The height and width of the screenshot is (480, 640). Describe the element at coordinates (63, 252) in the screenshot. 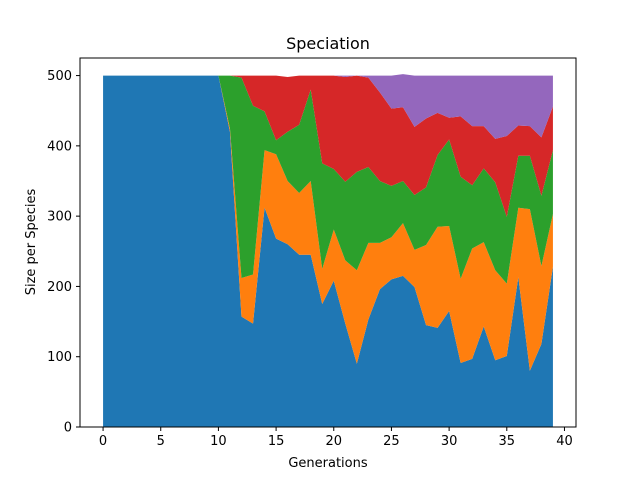

I see `y-axis: 0 100 200 300 400 500` at that location.